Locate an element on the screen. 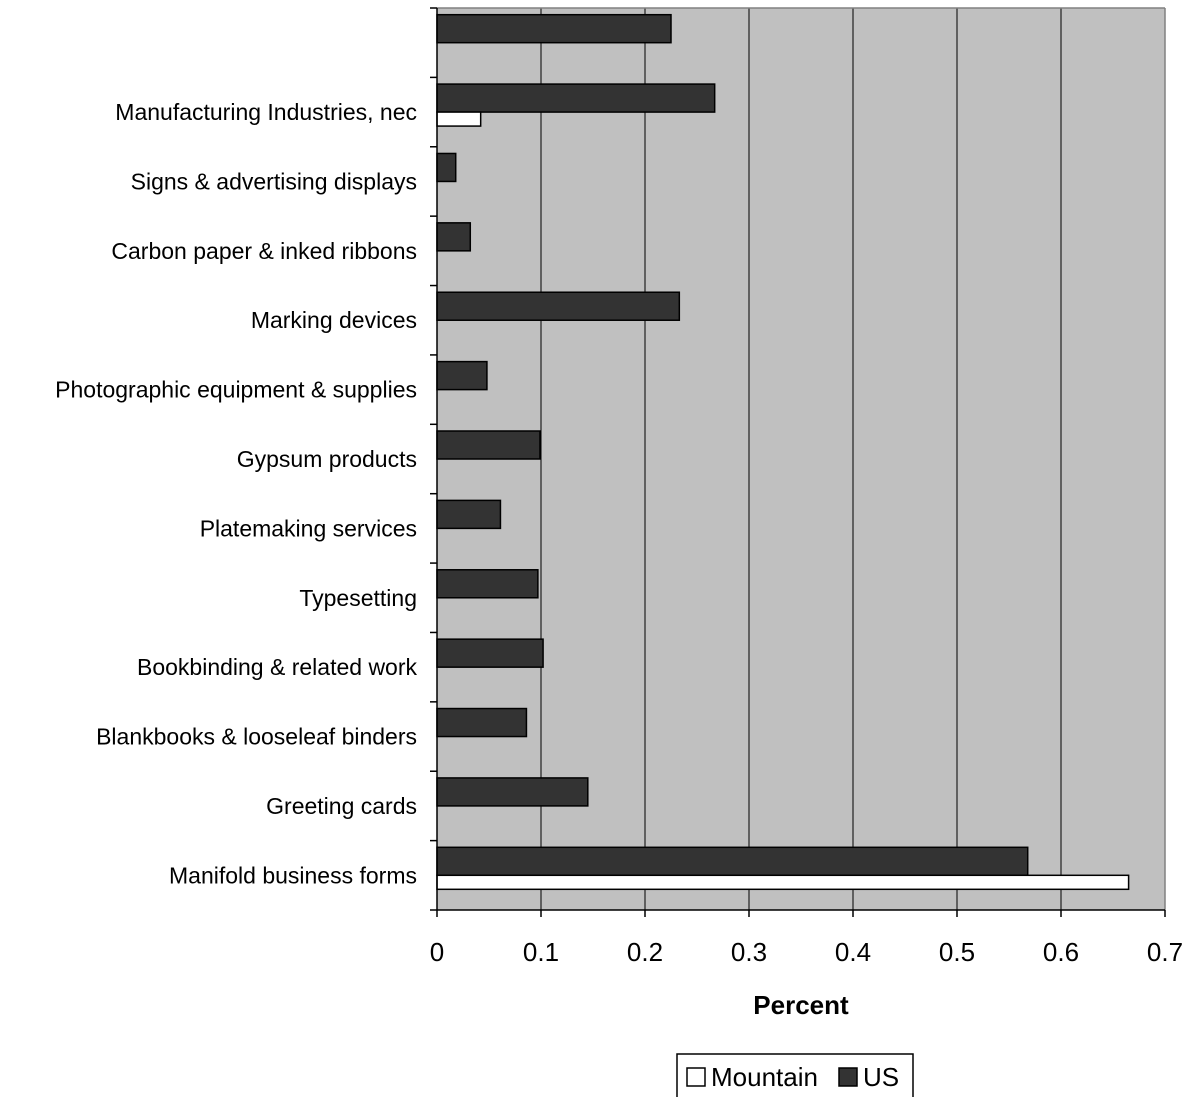 The image size is (1193, 1097). category-label-1: Manufacturing Industries, nec is located at coordinates (266, 112).